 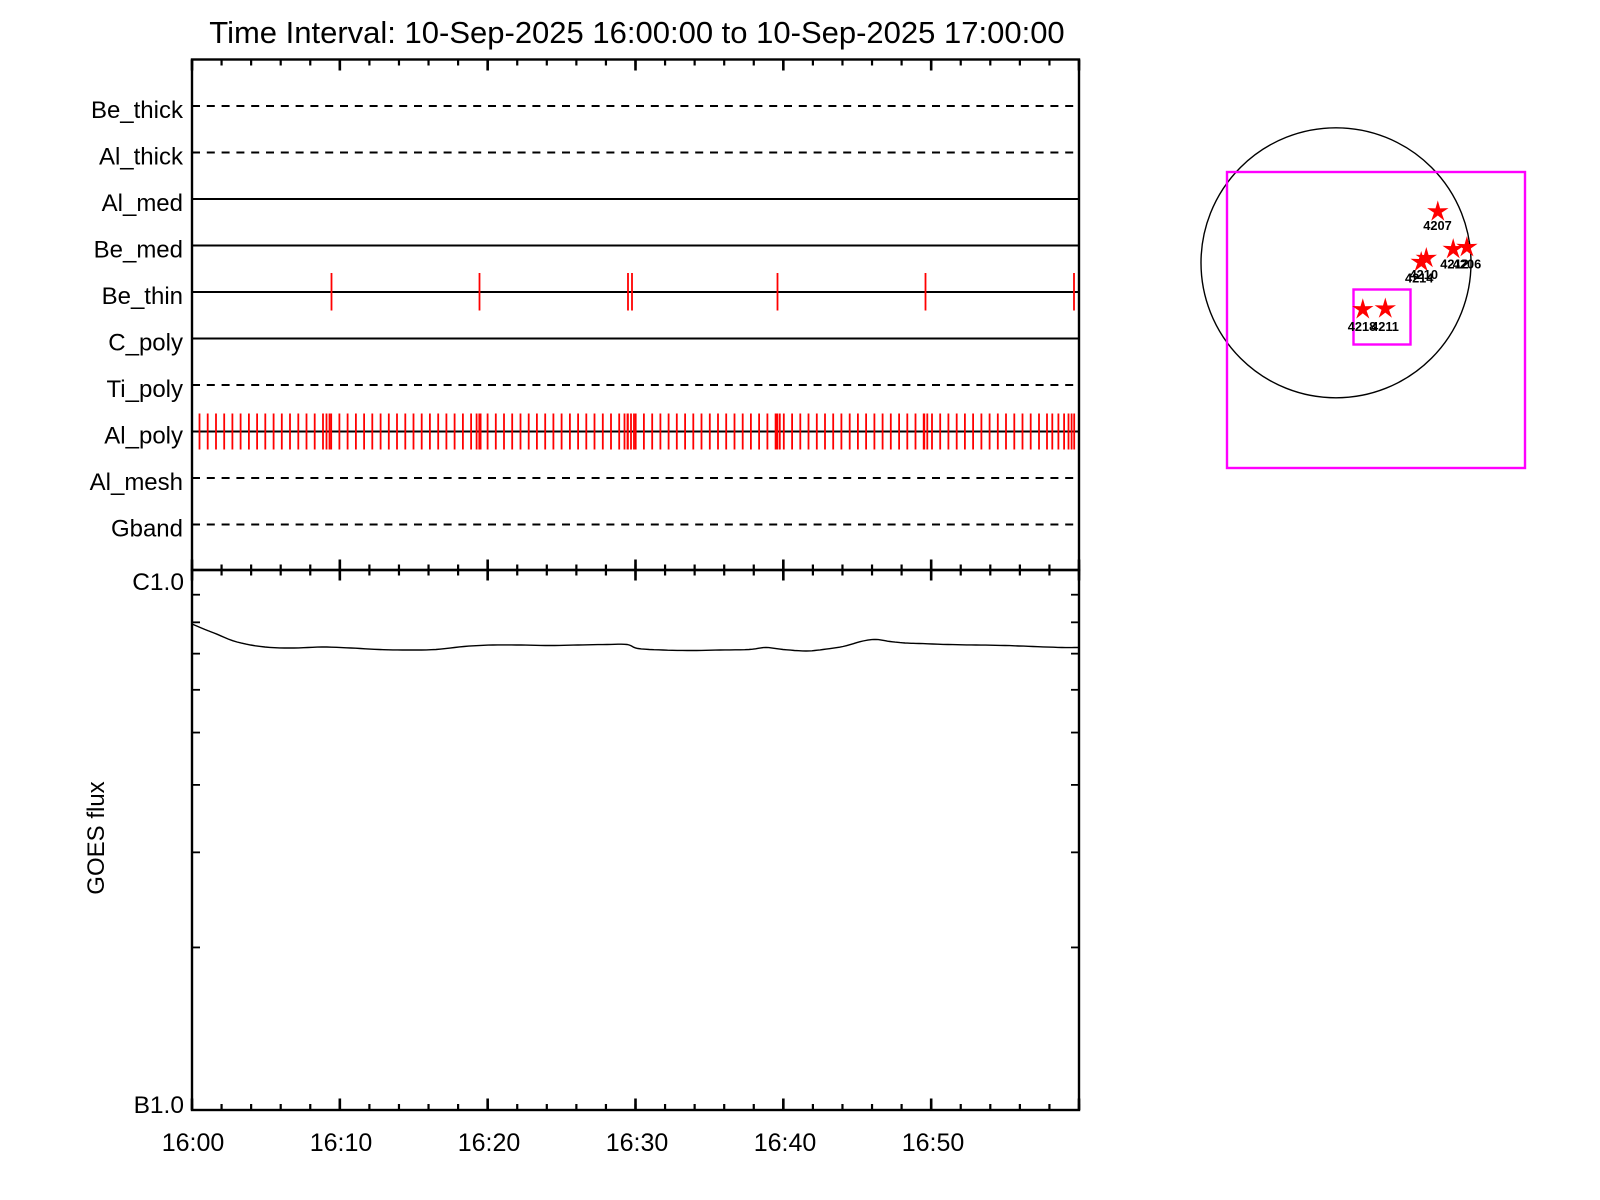 I want to click on svg-text: 16:20, so click(x=489, y=1143).